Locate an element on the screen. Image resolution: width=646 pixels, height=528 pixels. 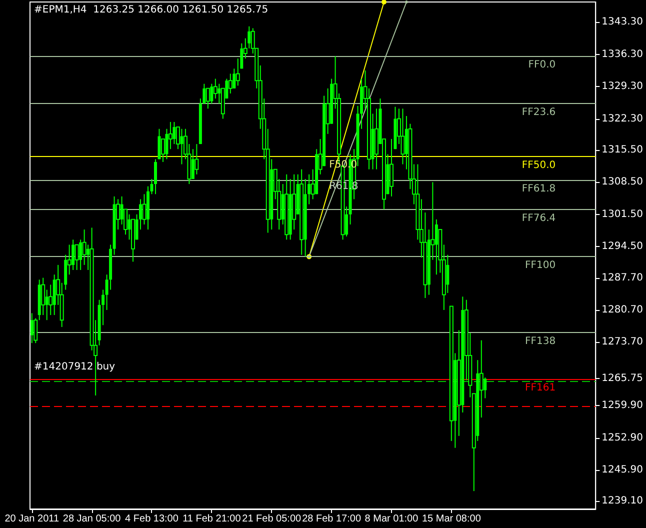
y-tick-label: 1287.70 is located at coordinates (623, 278).